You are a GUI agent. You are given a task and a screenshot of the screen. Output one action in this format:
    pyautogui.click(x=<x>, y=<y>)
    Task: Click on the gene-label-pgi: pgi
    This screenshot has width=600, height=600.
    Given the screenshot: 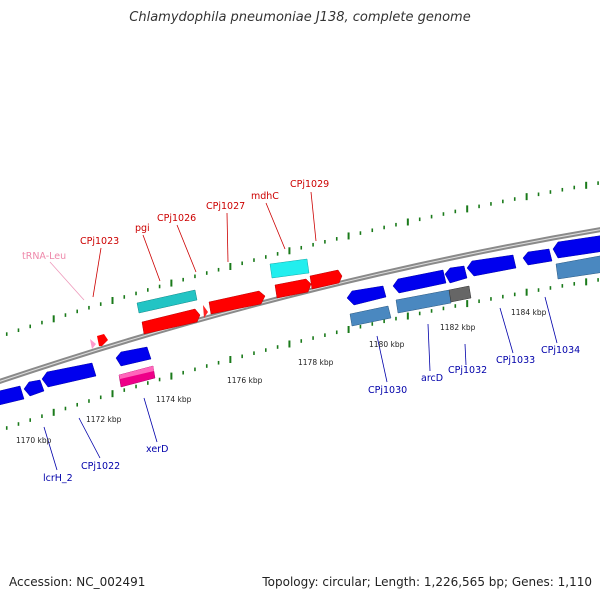 What is the action you would take?
    pyautogui.click(x=142, y=228)
    